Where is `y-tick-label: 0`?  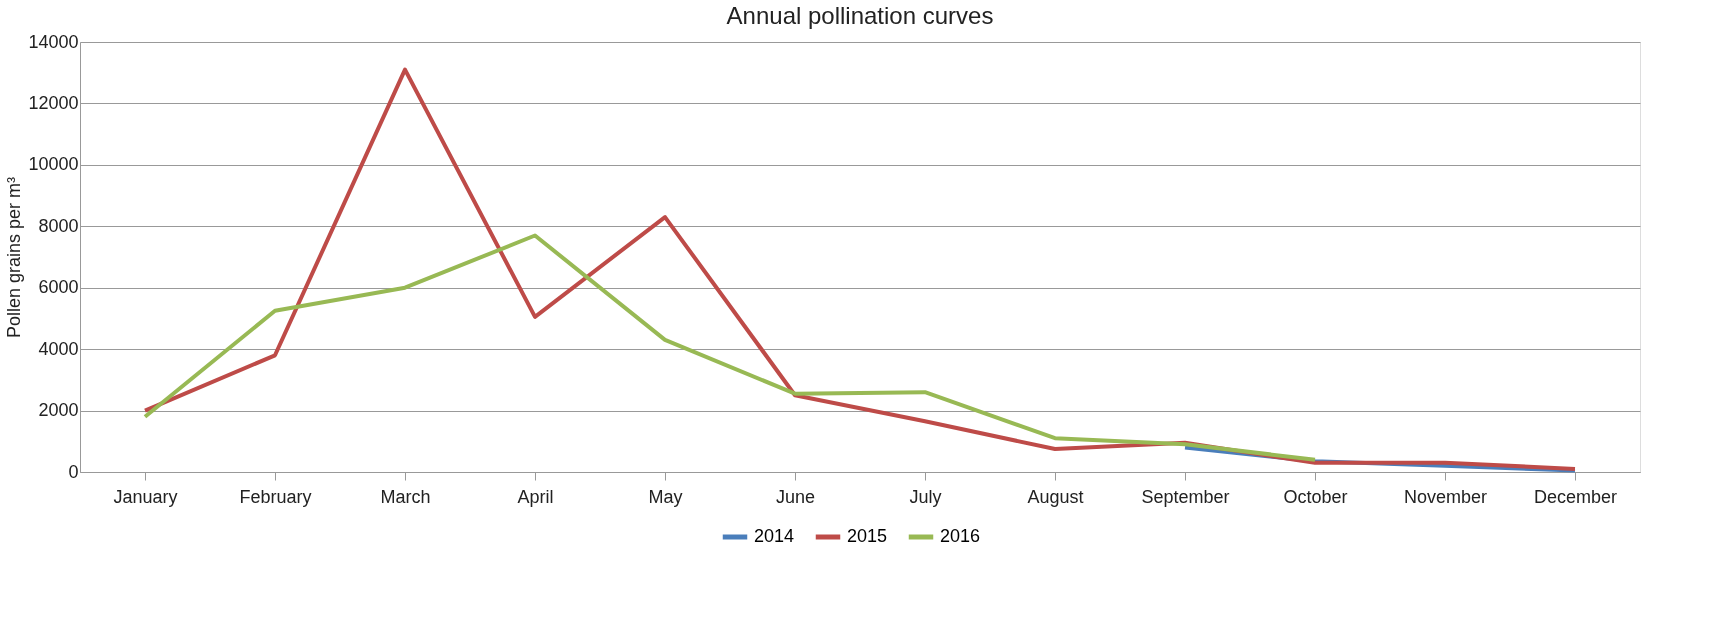
y-tick-label: 0 is located at coordinates (73, 471).